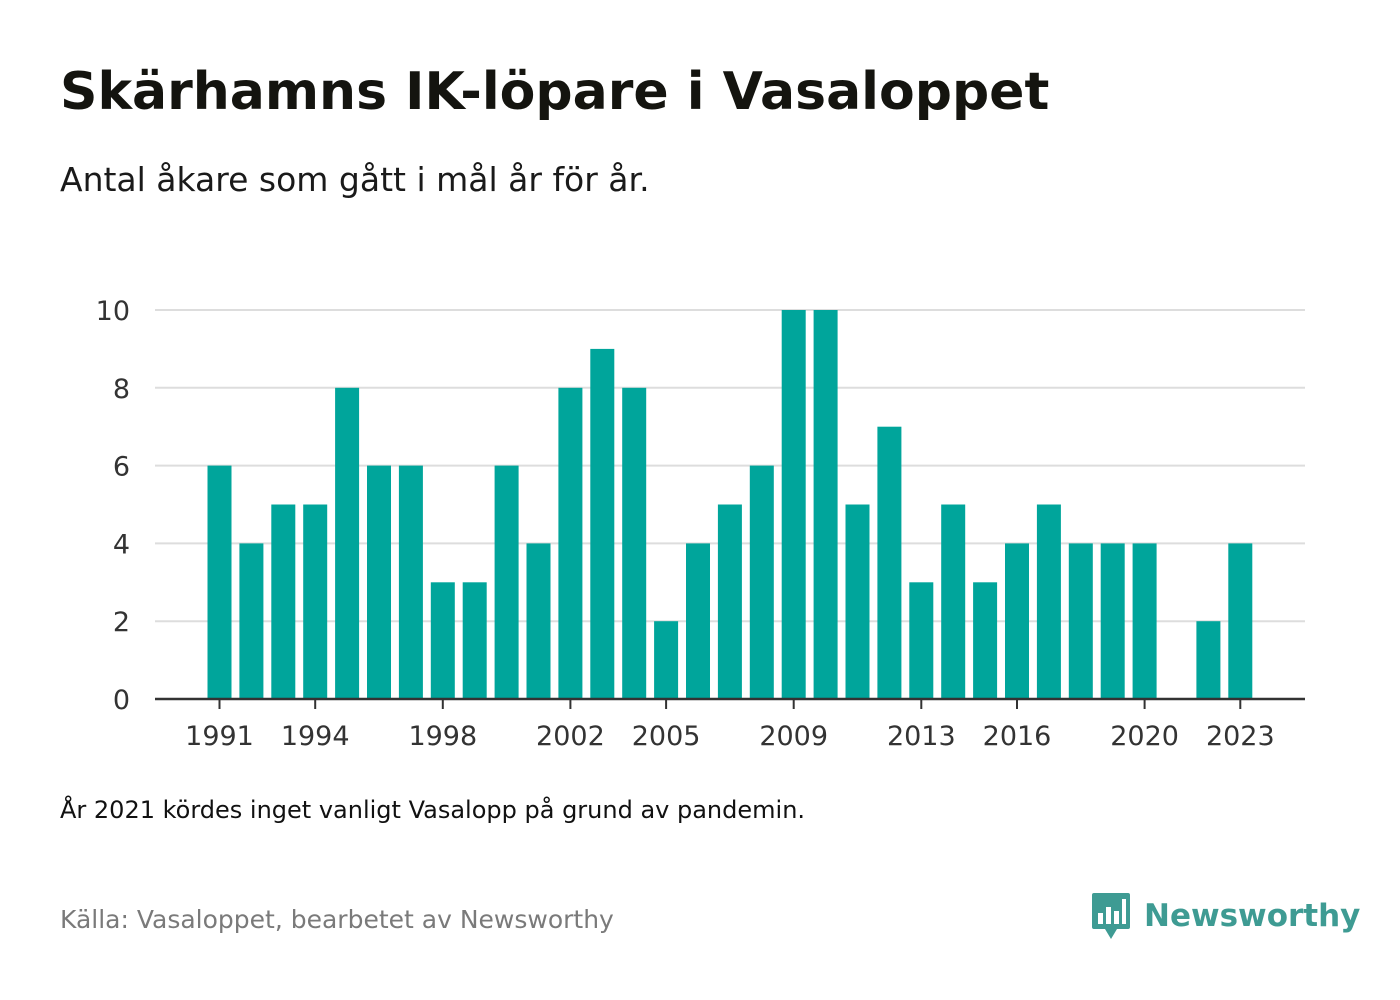  Describe the element at coordinates (985, 640) in the screenshot. I see `bar-2015` at that location.